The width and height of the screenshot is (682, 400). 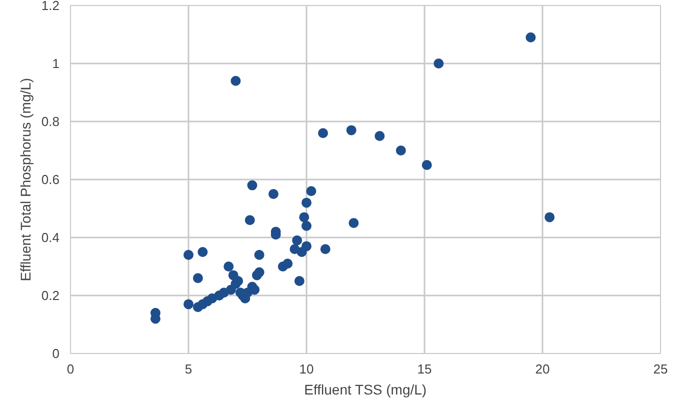 What do you see at coordinates (70, 369) in the screenshot?
I see `x-tick-label: 0` at bounding box center [70, 369].